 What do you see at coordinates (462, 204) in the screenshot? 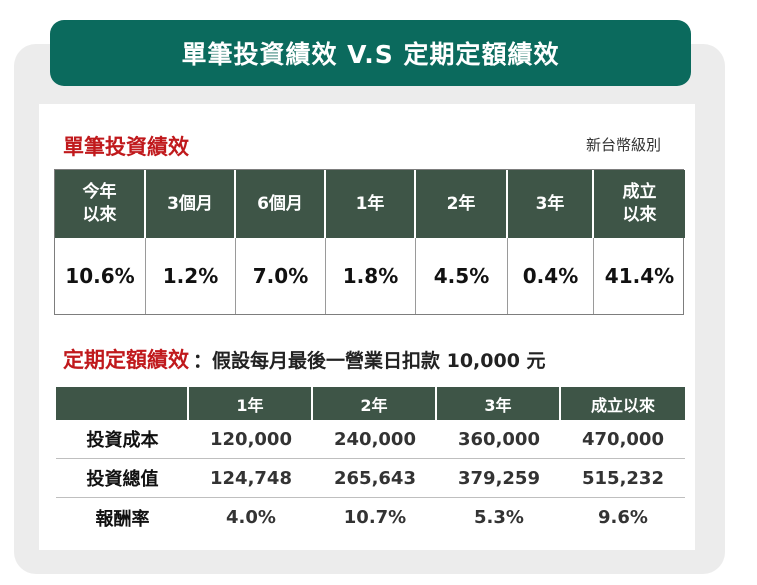
I see `period-header: 2年` at bounding box center [462, 204].